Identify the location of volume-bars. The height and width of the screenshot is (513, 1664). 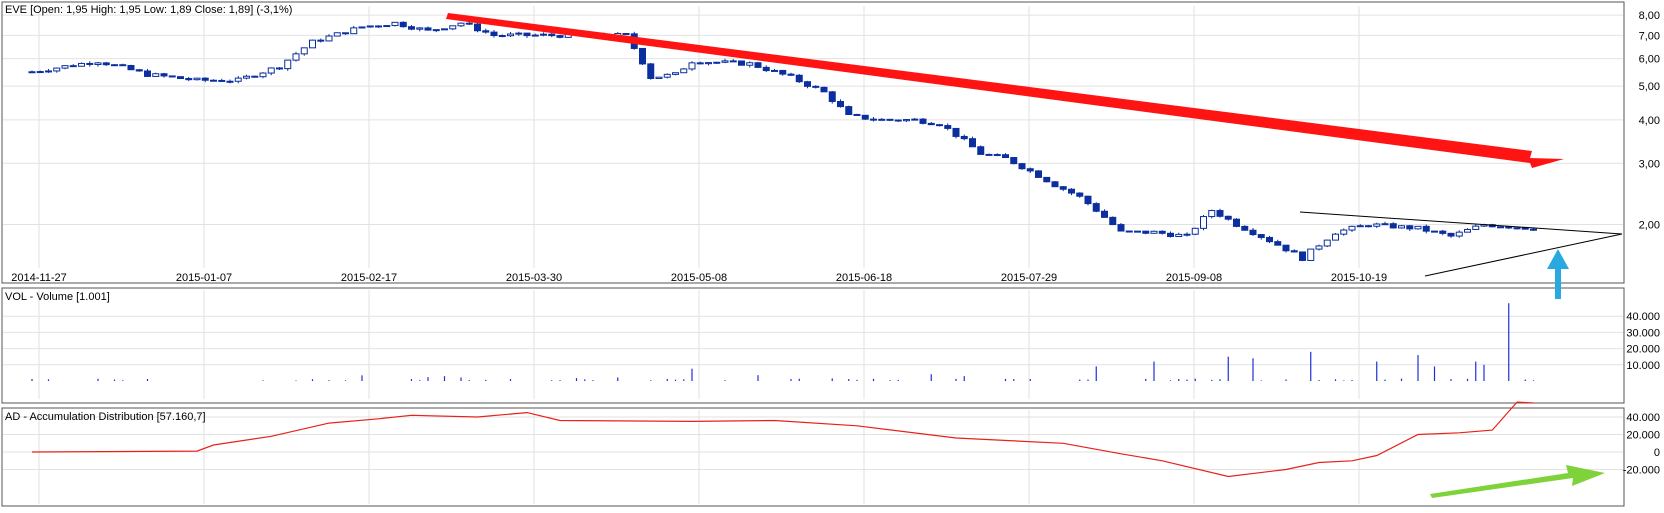
(783, 342).